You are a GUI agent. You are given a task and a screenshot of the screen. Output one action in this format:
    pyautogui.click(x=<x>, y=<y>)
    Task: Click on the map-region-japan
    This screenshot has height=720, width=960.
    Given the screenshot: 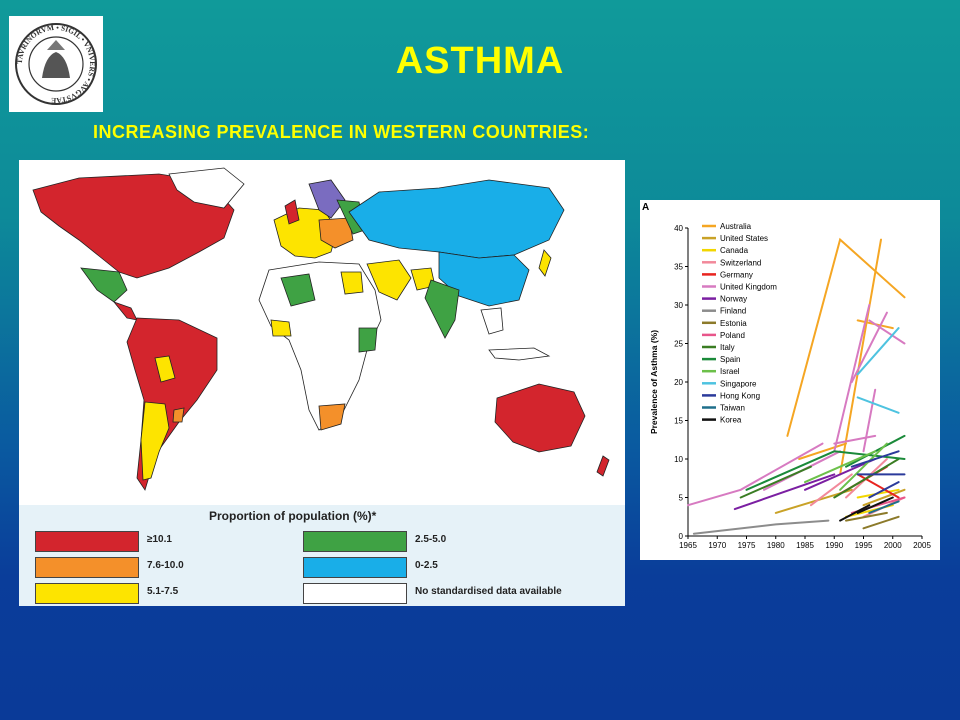 What is the action you would take?
    pyautogui.click(x=545, y=263)
    